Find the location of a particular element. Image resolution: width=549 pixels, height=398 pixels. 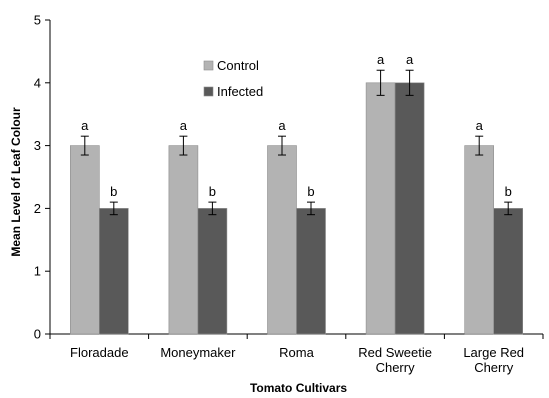

y-tick-label: 3 is located at coordinates (37, 145).